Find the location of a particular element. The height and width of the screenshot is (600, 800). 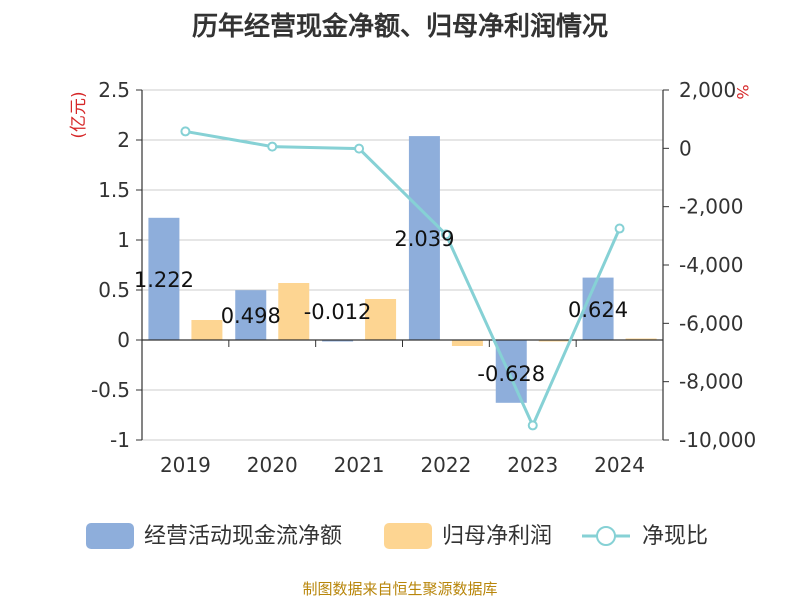

right-tick-label: 2,000 is located at coordinates (707, 90).